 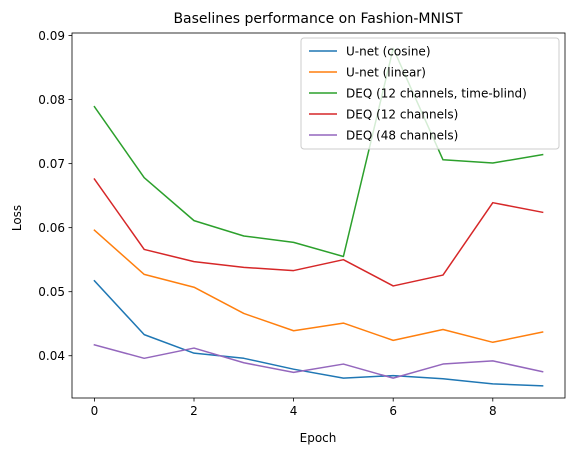 I want to click on chart-title: Baselines performance on Fashion-MNIST, so click(x=318, y=19).